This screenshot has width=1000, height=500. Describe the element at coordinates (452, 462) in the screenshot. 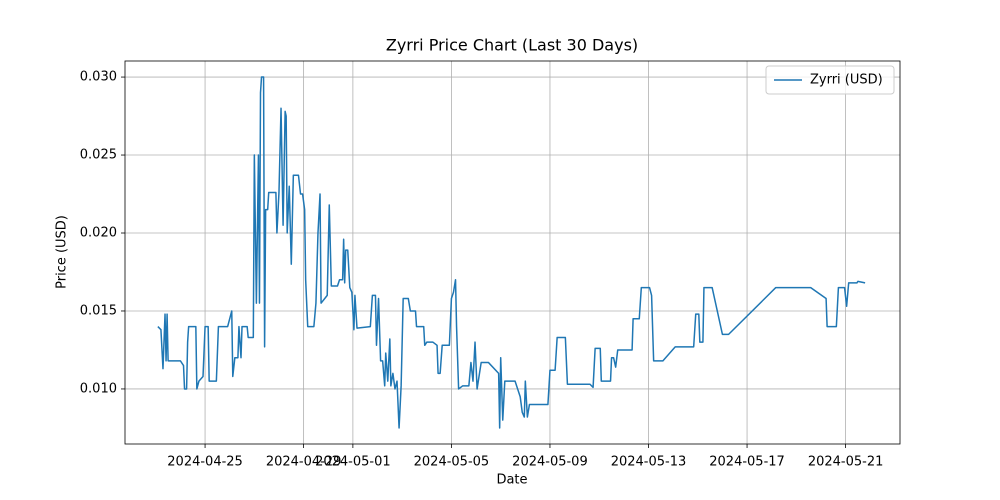

I see `x-tick-label: 2024-05-05` at that location.